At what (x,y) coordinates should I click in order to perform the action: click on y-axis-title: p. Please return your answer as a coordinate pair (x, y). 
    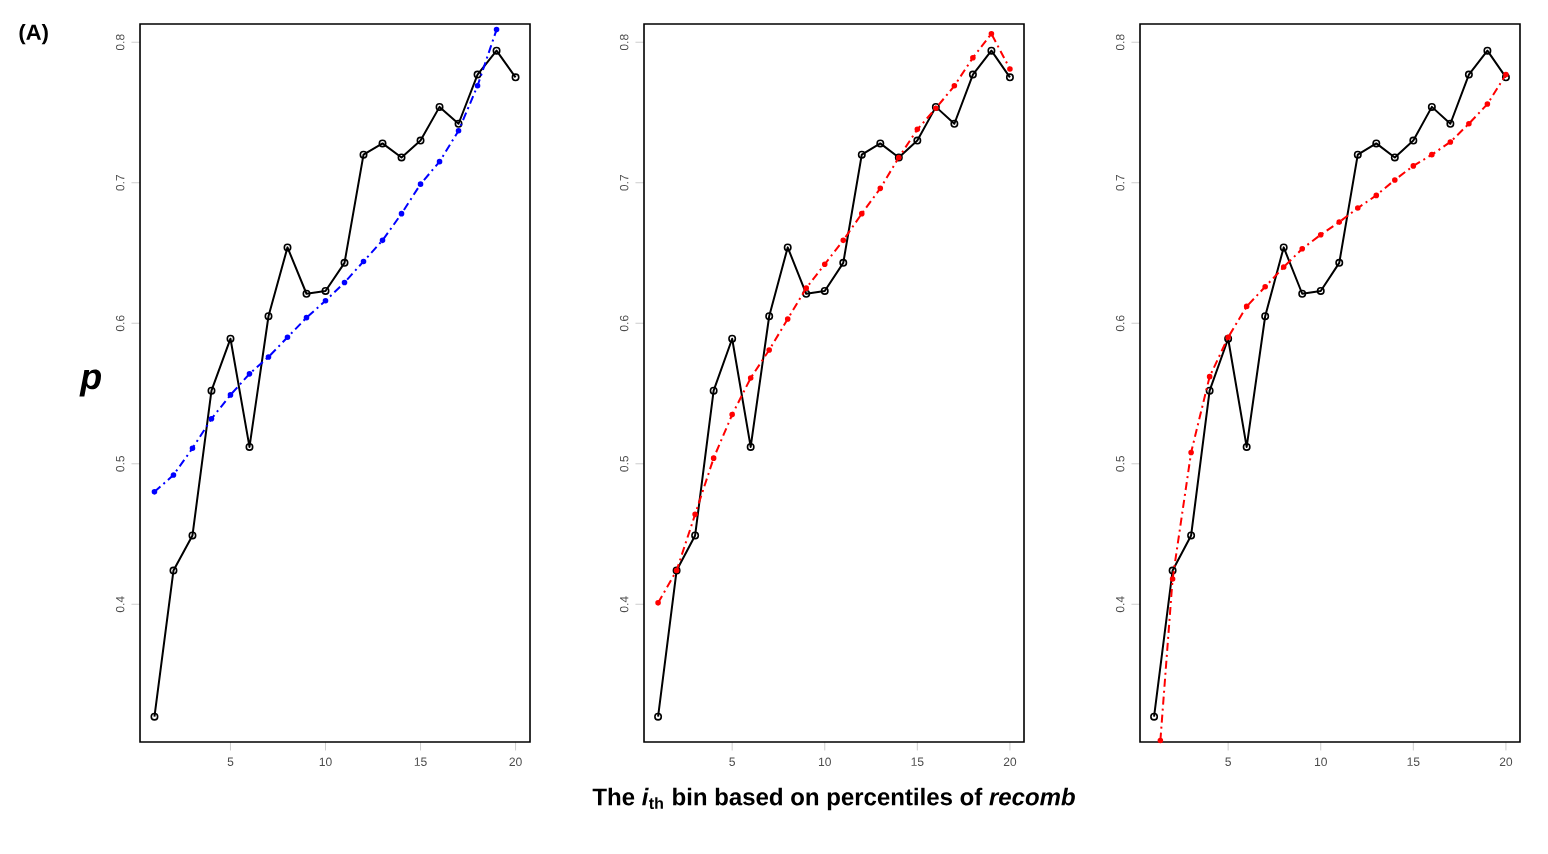
    Looking at the image, I should click on (90, 383).